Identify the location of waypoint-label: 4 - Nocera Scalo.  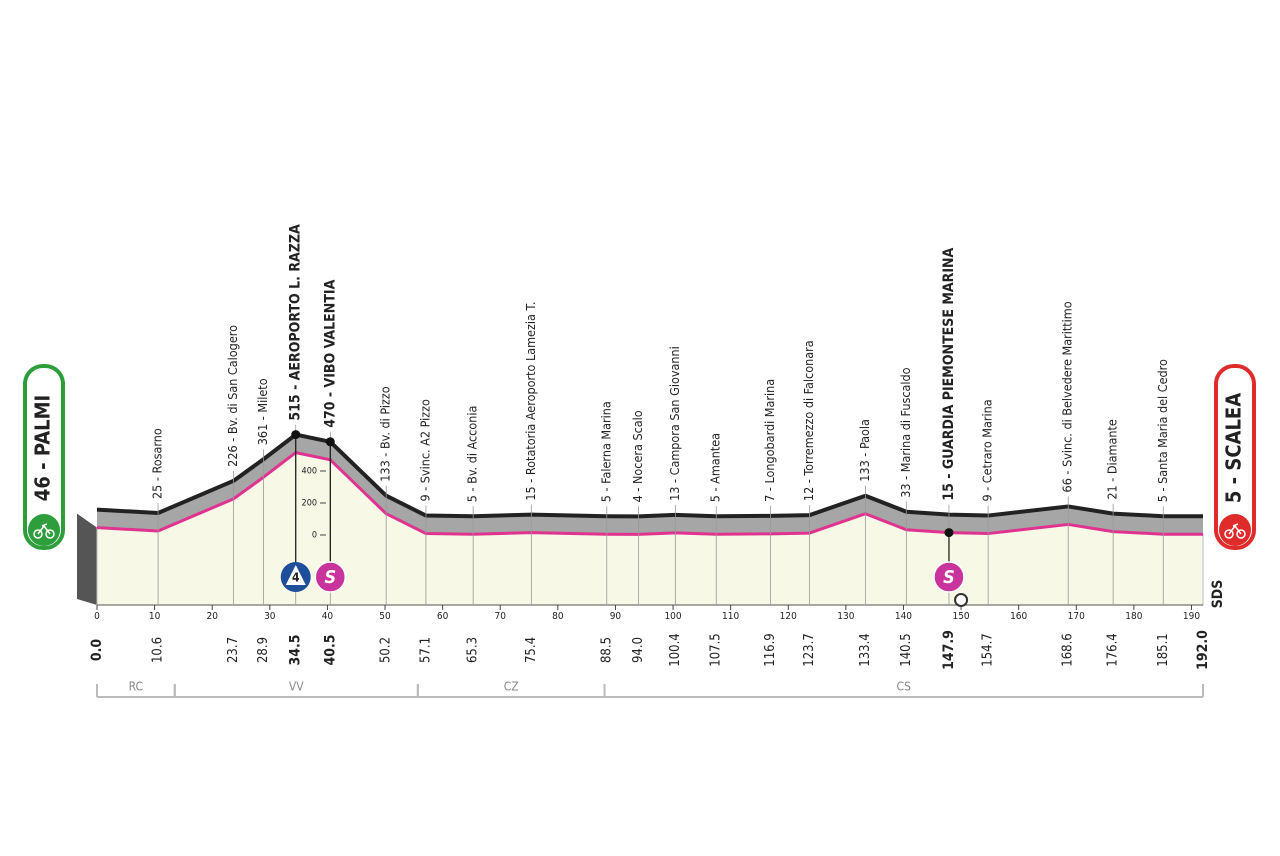
(637, 456).